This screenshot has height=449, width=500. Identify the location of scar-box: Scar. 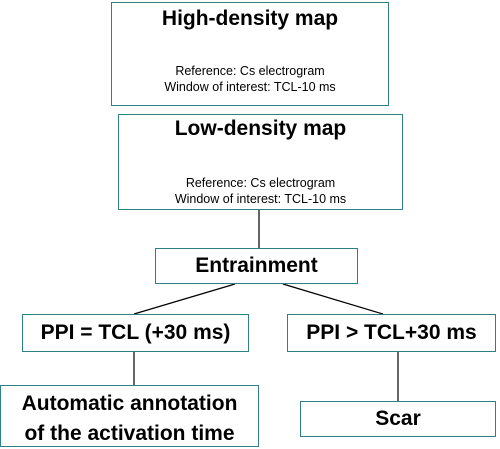
(398, 419).